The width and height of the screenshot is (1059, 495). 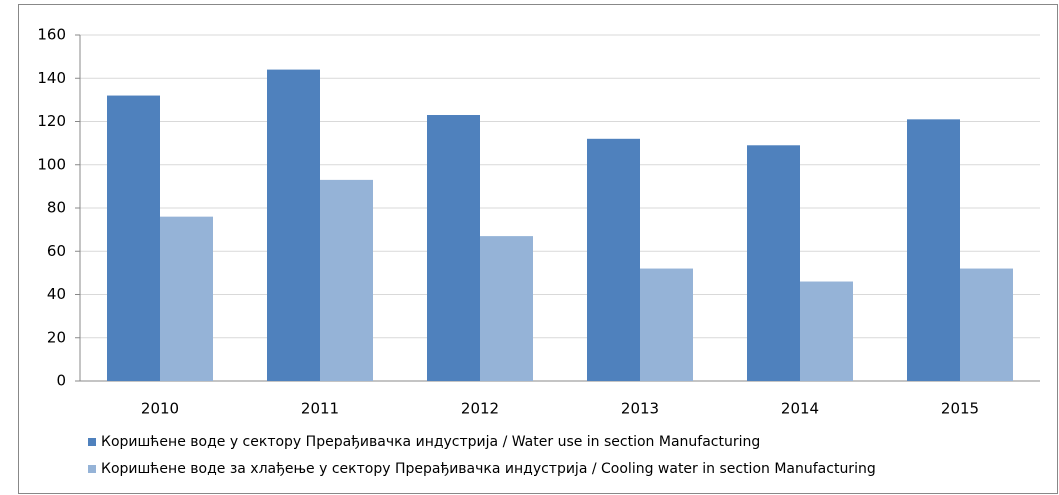 I want to click on x-tick-label: 2015, so click(x=960, y=409).